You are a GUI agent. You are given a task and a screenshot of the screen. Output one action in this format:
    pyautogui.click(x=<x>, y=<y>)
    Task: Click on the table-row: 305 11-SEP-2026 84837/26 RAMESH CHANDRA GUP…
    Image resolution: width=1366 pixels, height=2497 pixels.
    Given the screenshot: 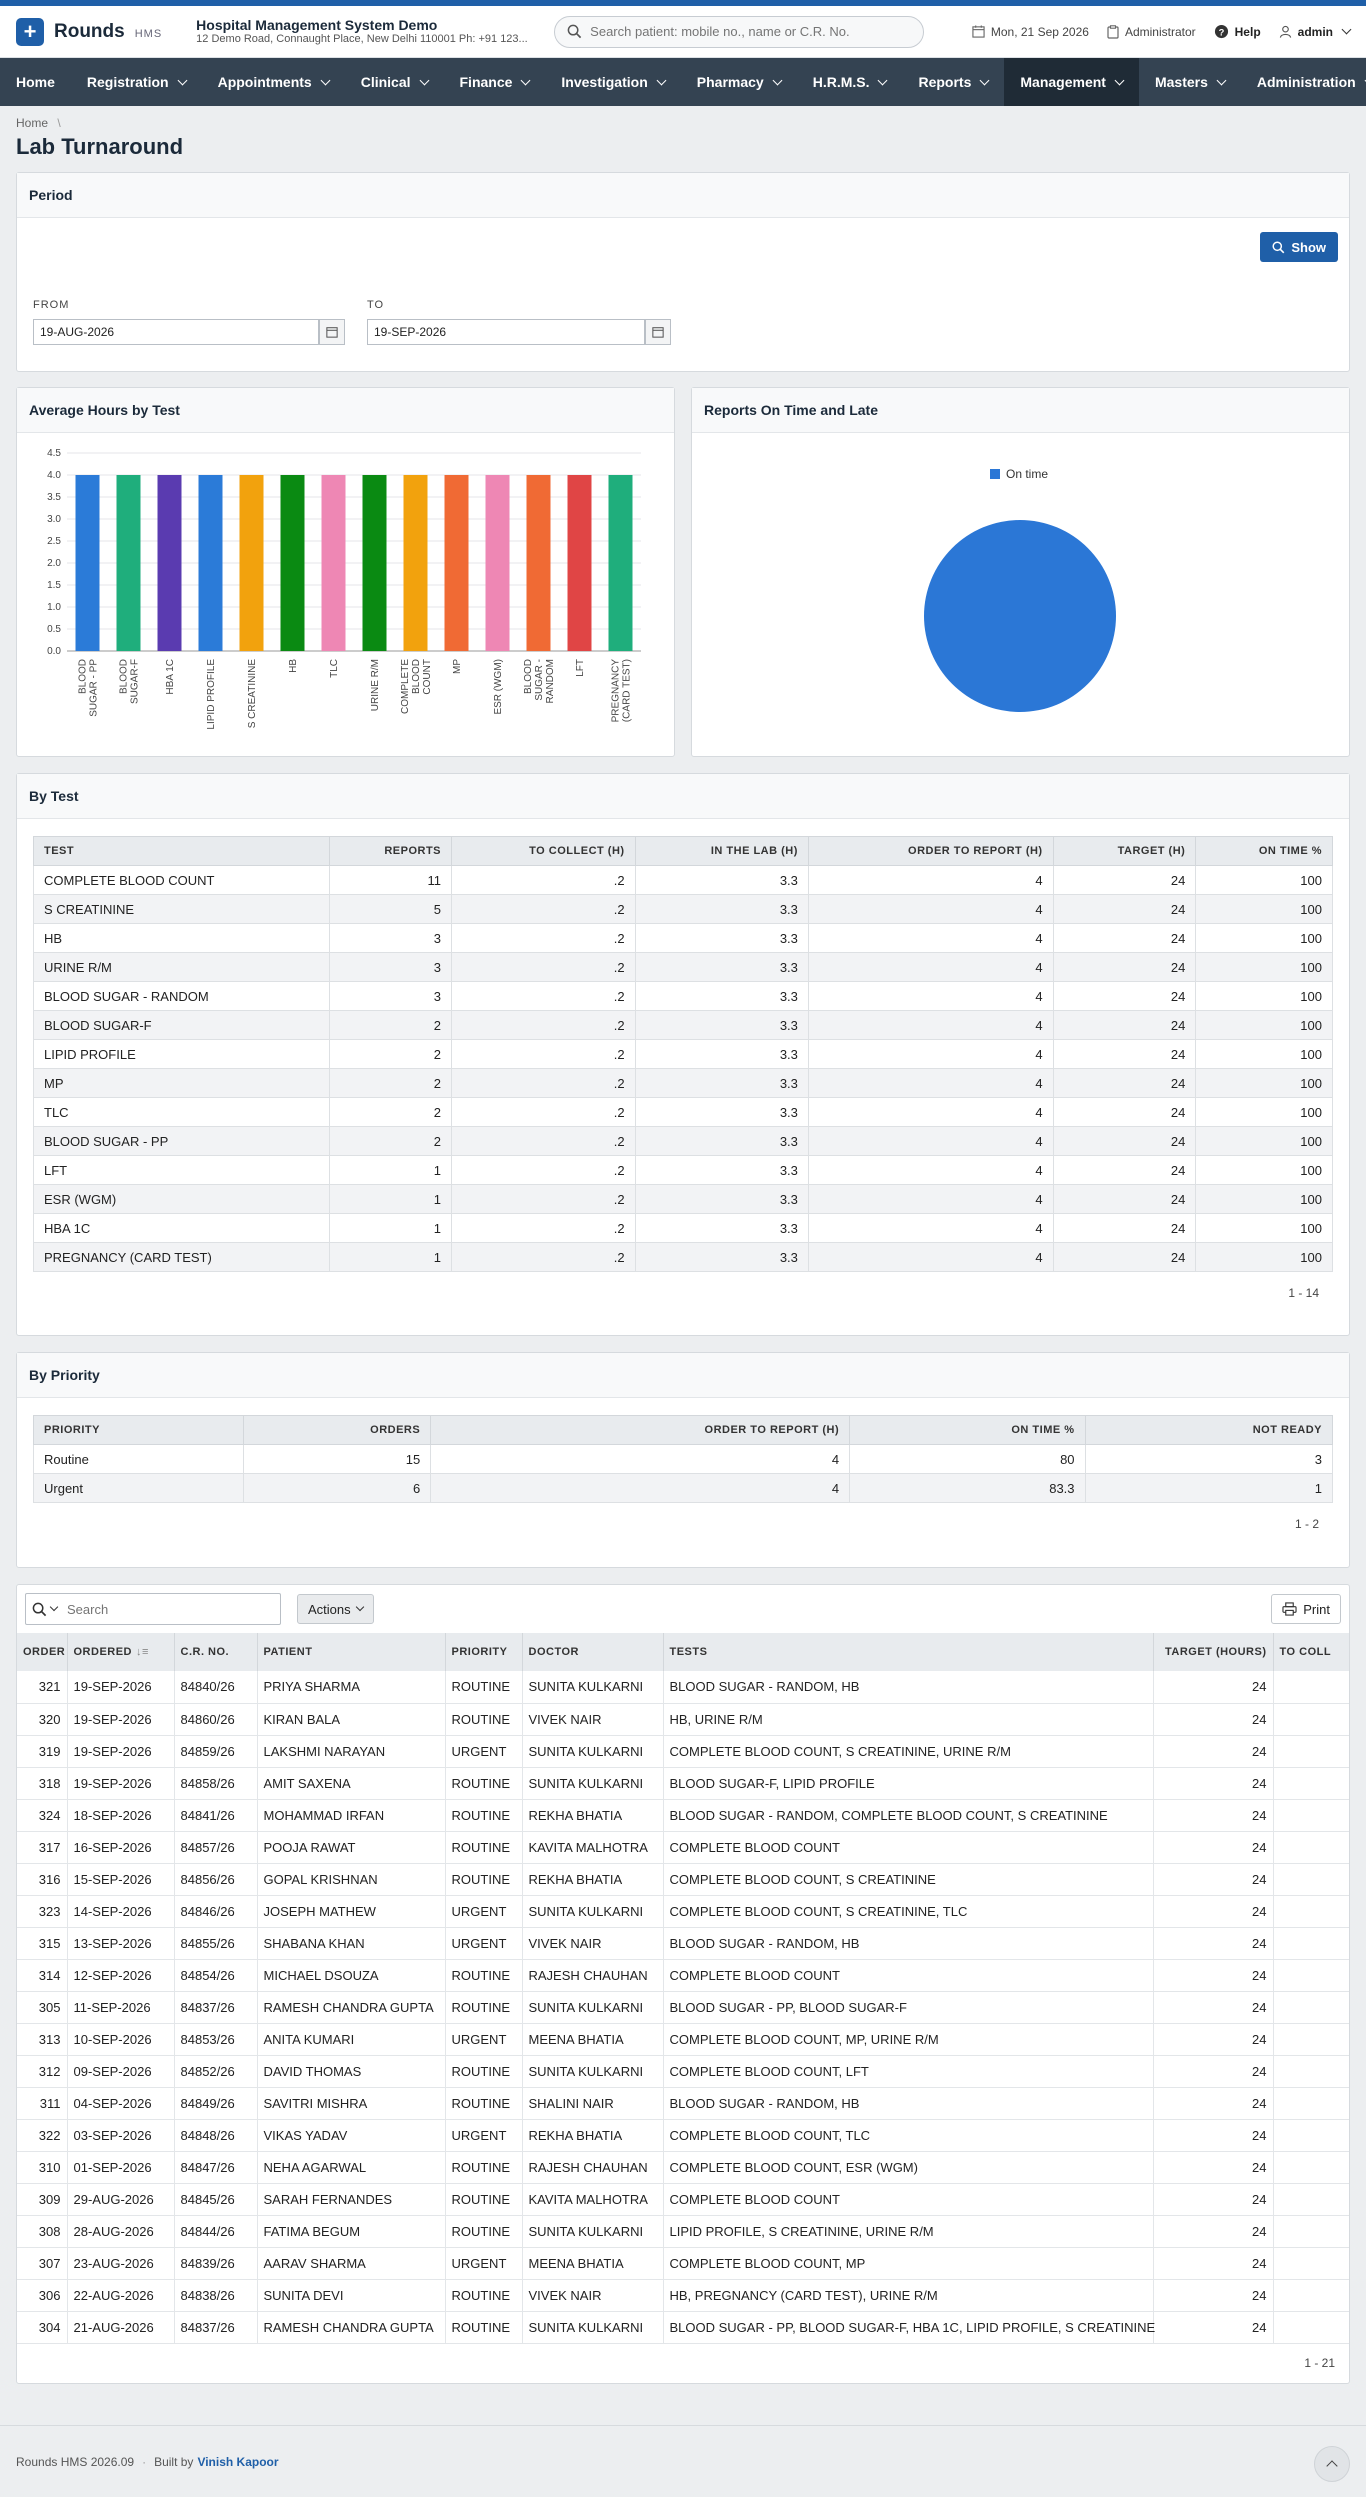 What is the action you would take?
    pyautogui.click(x=683, y=2007)
    